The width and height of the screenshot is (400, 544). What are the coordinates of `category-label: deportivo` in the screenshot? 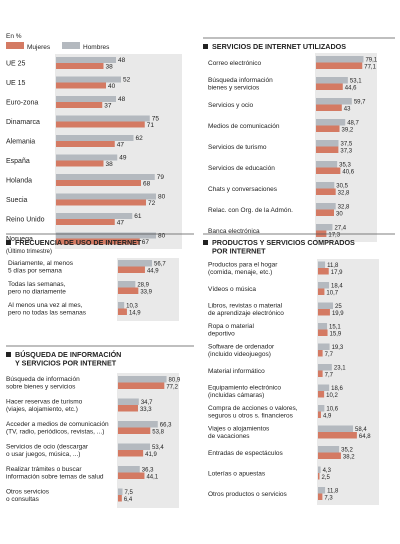 It's located at (221, 334).